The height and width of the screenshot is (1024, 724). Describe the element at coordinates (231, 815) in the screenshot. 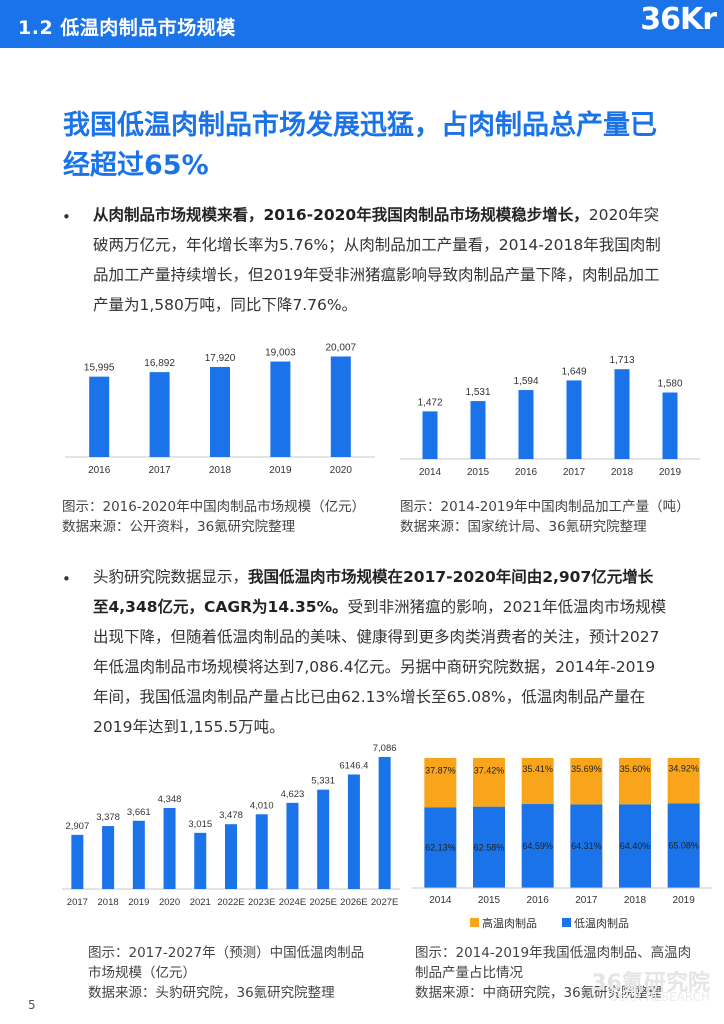

I see `data-label: 3,478` at that location.